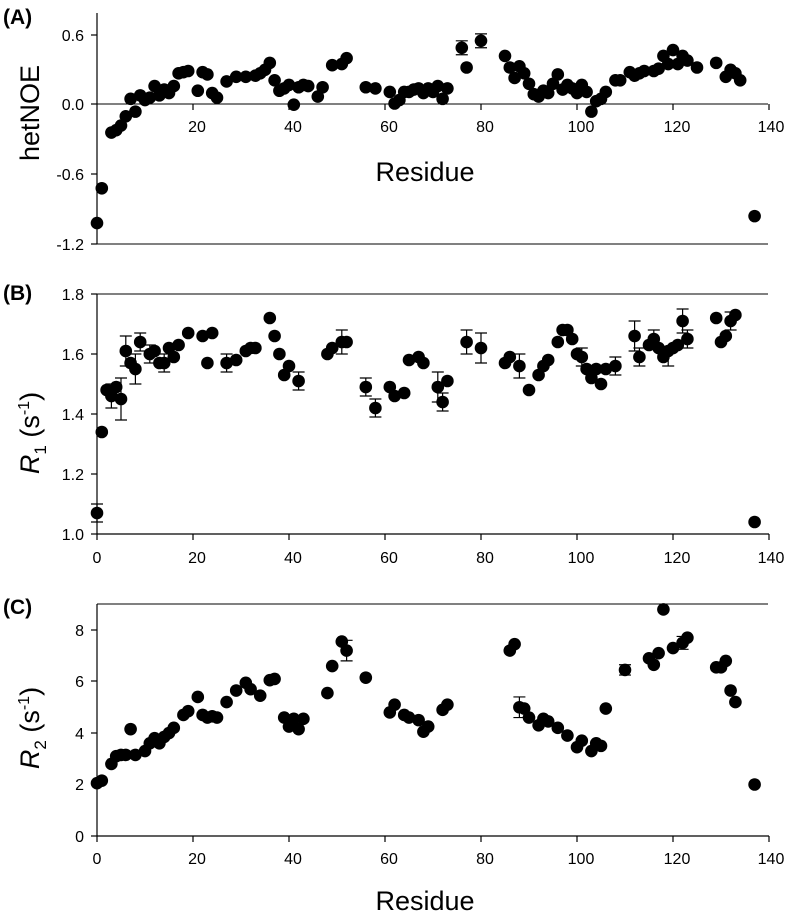 The width and height of the screenshot is (792, 916). Describe the element at coordinates (73, 475) in the screenshot. I see `panel-b-y-tick-label: 1.2` at that location.